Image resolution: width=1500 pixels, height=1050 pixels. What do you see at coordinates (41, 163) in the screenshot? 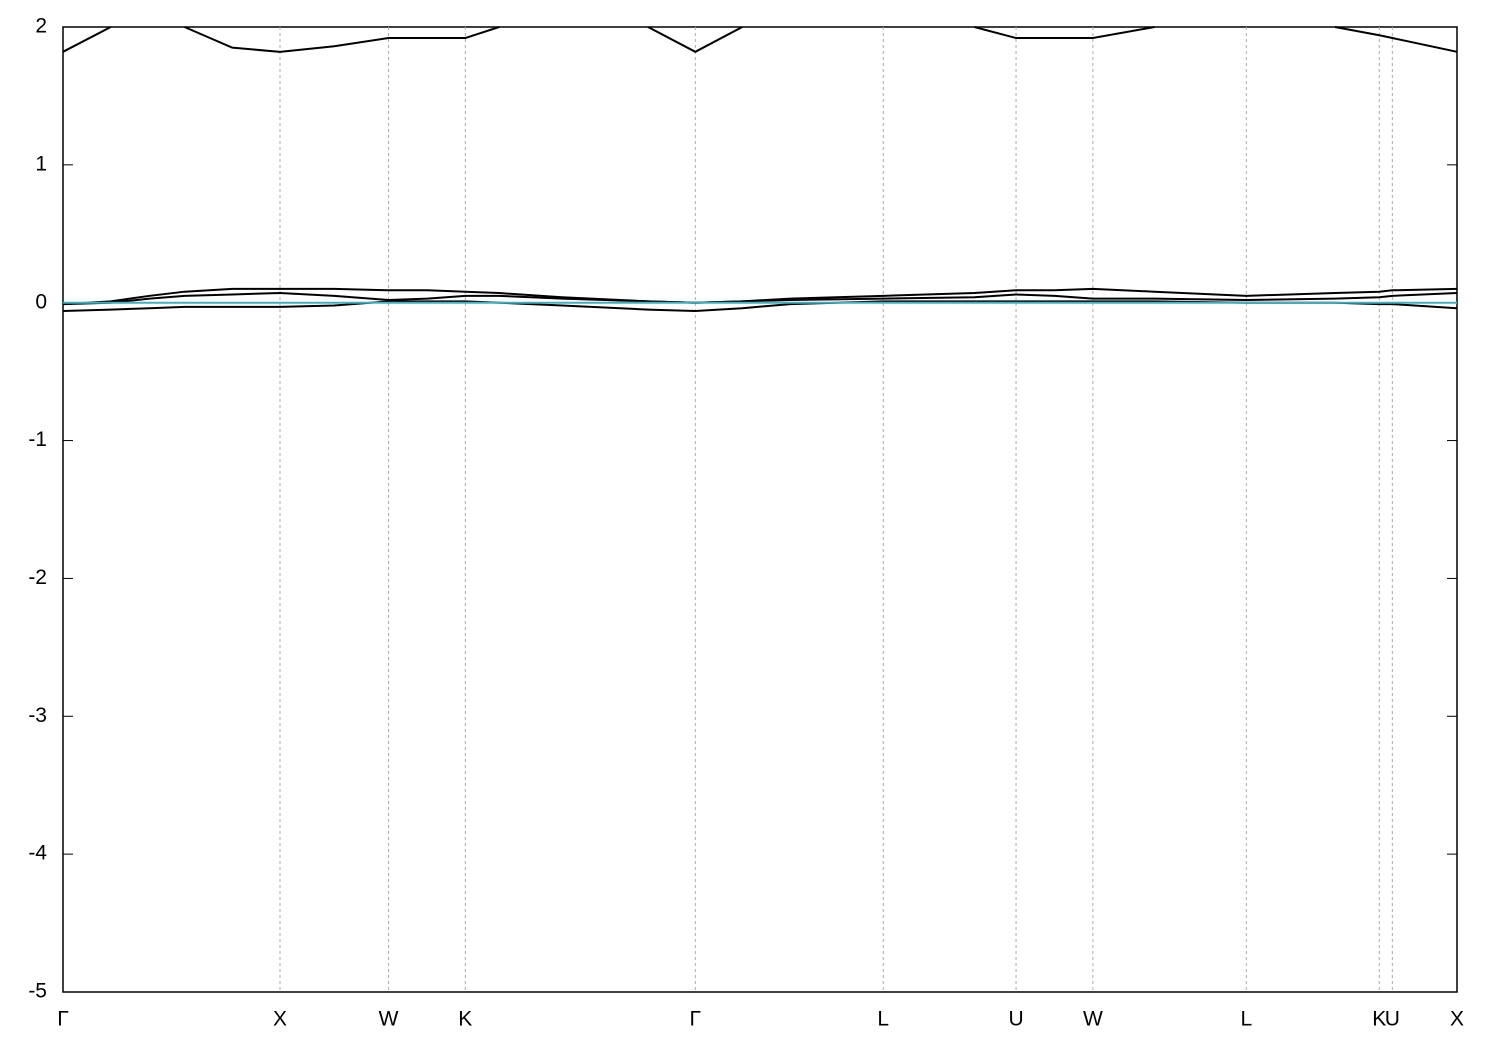
I see `y-tick-label: 1` at bounding box center [41, 163].